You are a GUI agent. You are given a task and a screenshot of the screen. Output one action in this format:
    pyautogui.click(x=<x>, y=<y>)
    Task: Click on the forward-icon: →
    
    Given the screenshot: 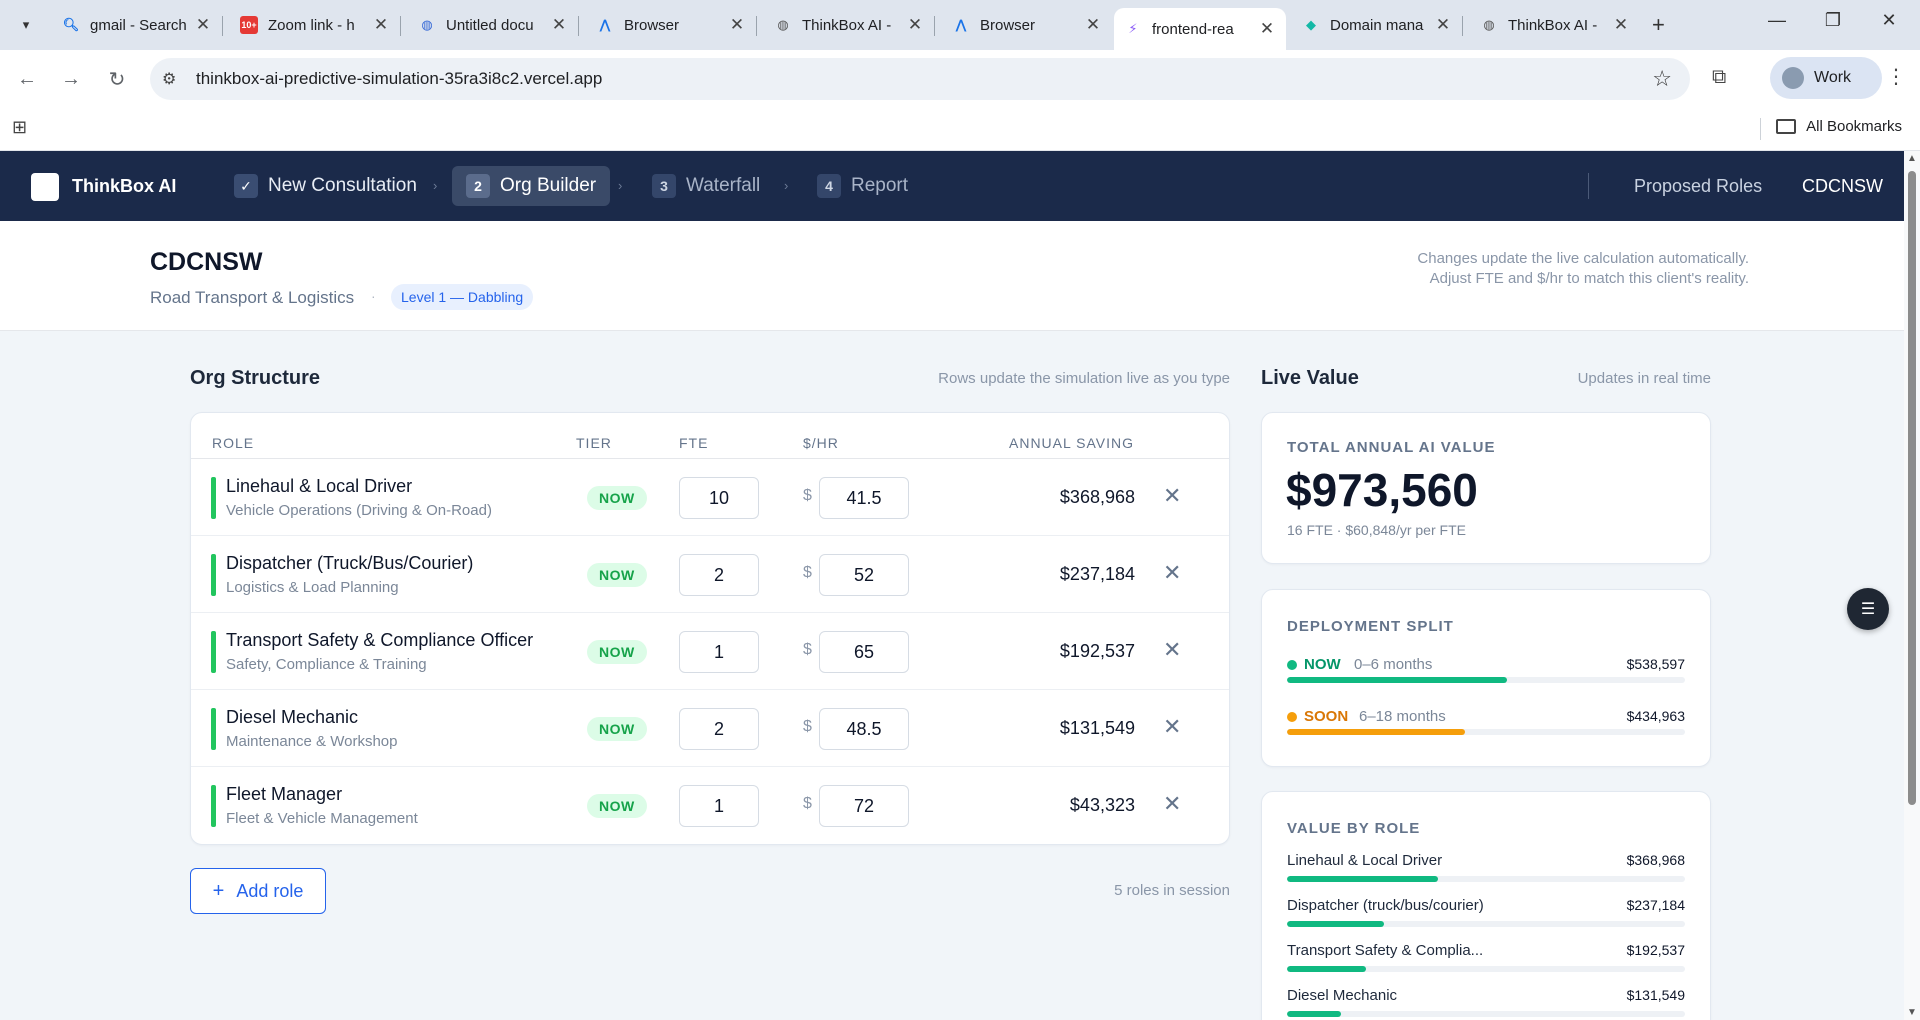 What is the action you would take?
    pyautogui.click(x=71, y=78)
    